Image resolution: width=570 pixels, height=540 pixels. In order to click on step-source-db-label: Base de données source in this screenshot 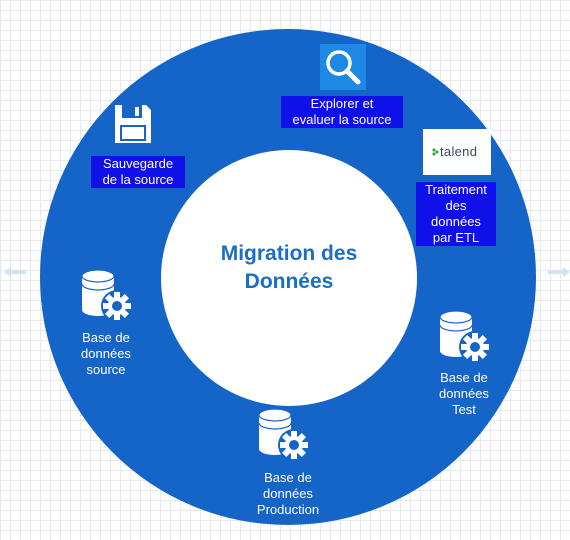, I will do `click(106, 353)`.